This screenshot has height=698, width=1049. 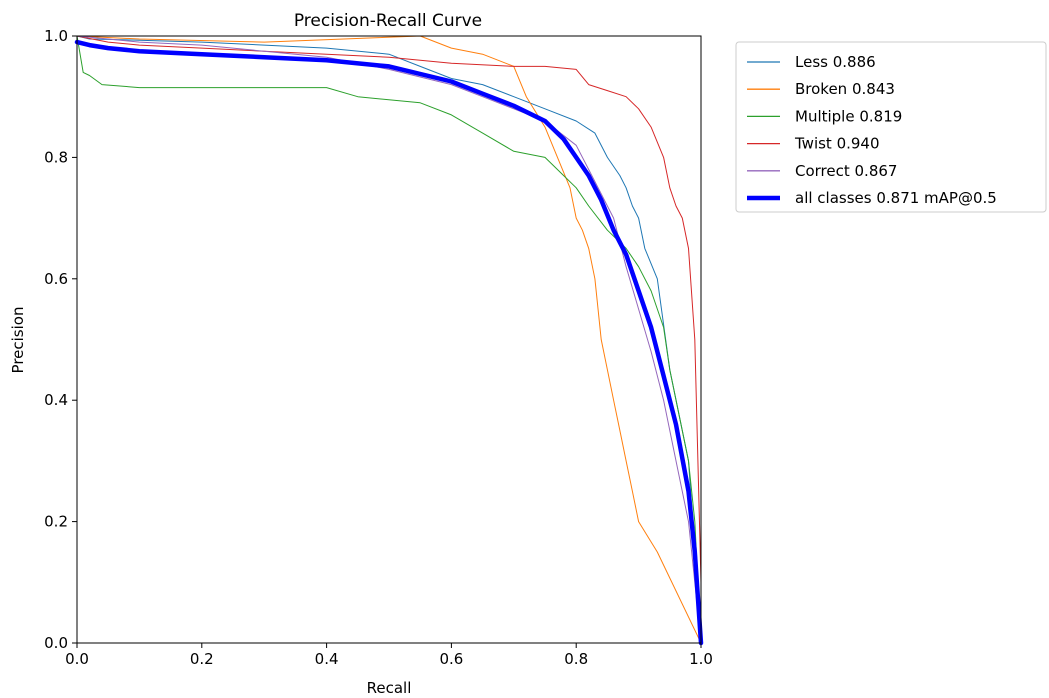 What do you see at coordinates (56, 157) in the screenshot?
I see `y-tick-label: 0.8` at bounding box center [56, 157].